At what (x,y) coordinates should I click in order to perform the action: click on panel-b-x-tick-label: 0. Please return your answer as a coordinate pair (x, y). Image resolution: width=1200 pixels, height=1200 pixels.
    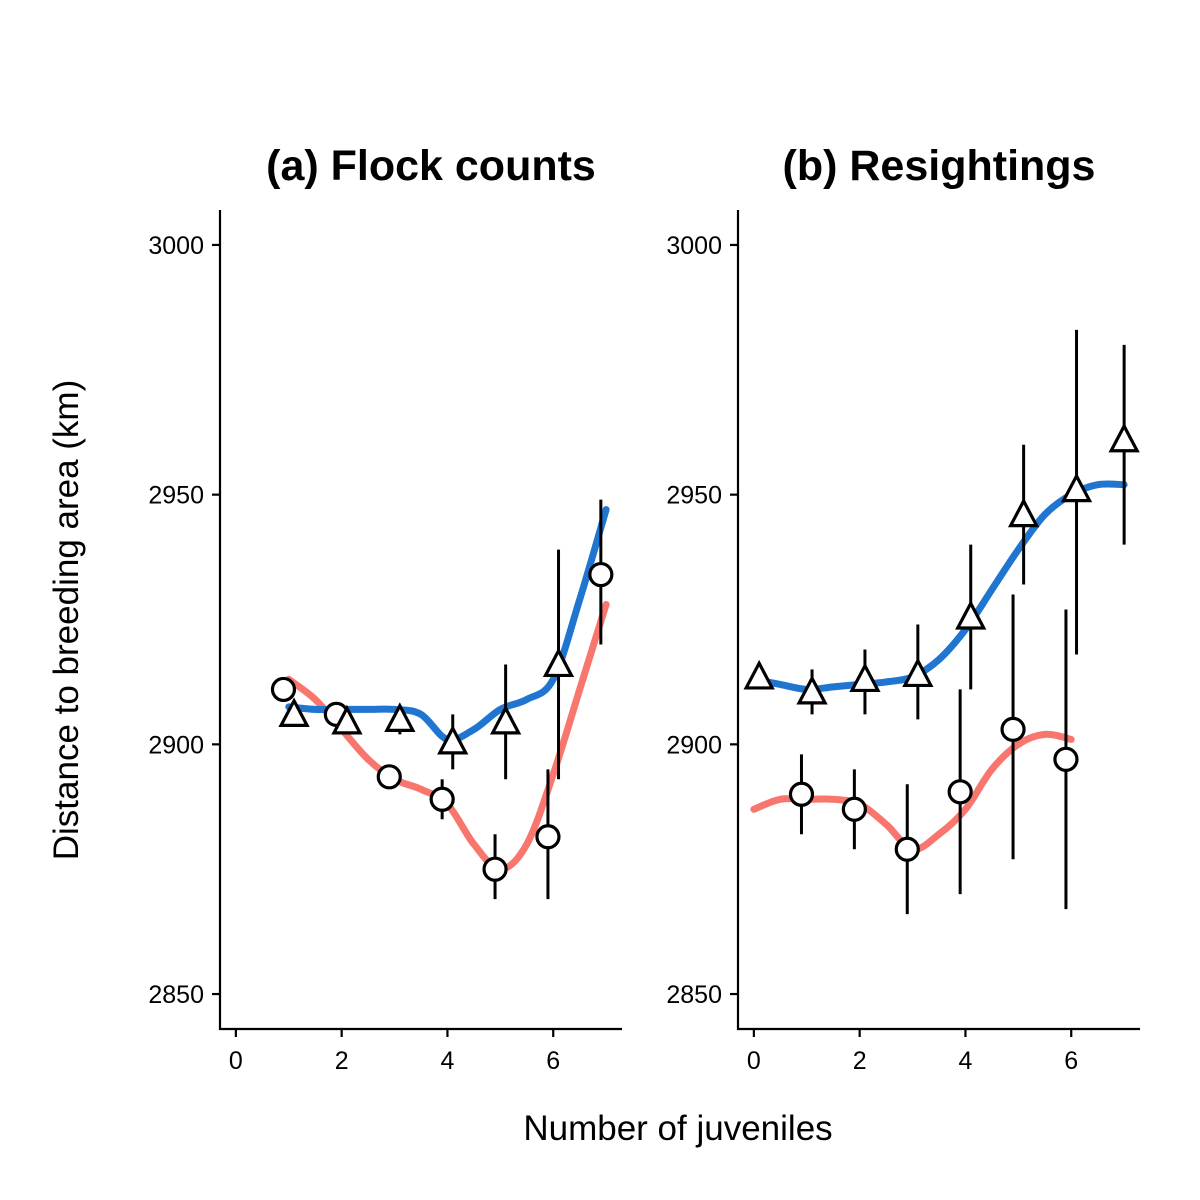
    Looking at the image, I should click on (754, 1061).